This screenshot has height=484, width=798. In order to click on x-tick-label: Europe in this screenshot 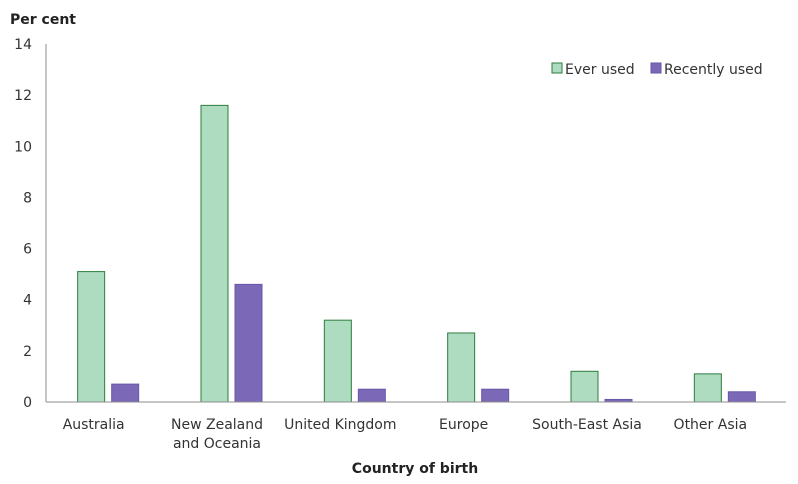, I will do `click(463, 425)`.